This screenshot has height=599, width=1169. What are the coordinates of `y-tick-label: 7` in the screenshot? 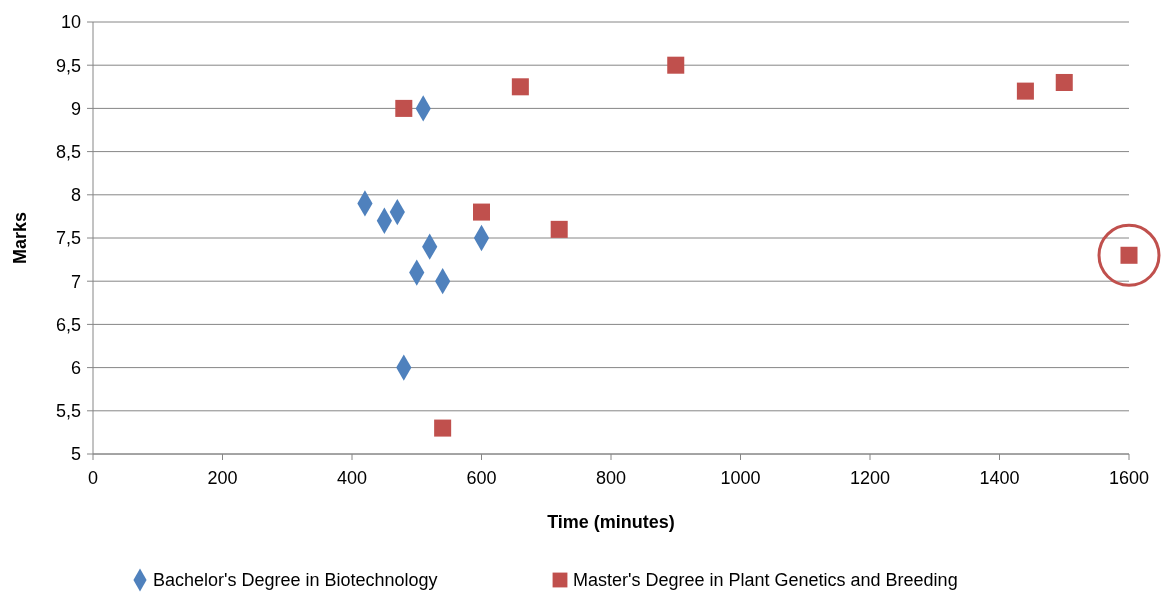 It's located at (75, 281).